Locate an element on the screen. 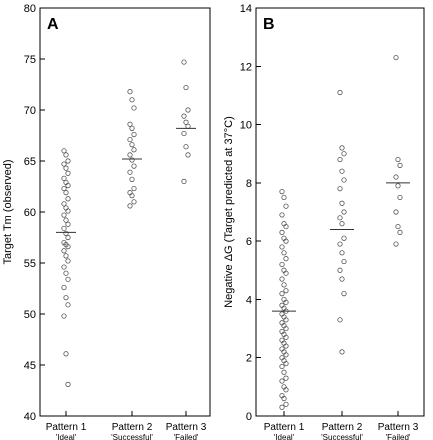 The width and height of the screenshot is (433, 440). y-tick-label: 45 is located at coordinates (30, 366).